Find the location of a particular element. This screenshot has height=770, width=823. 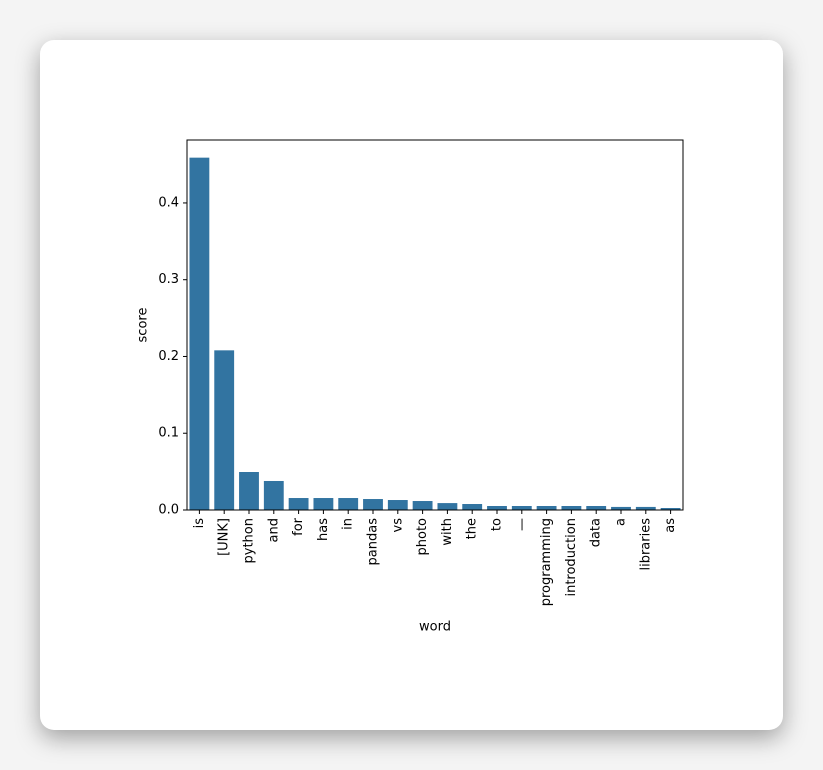

x-tick-label: photo is located at coordinates (422, 537).